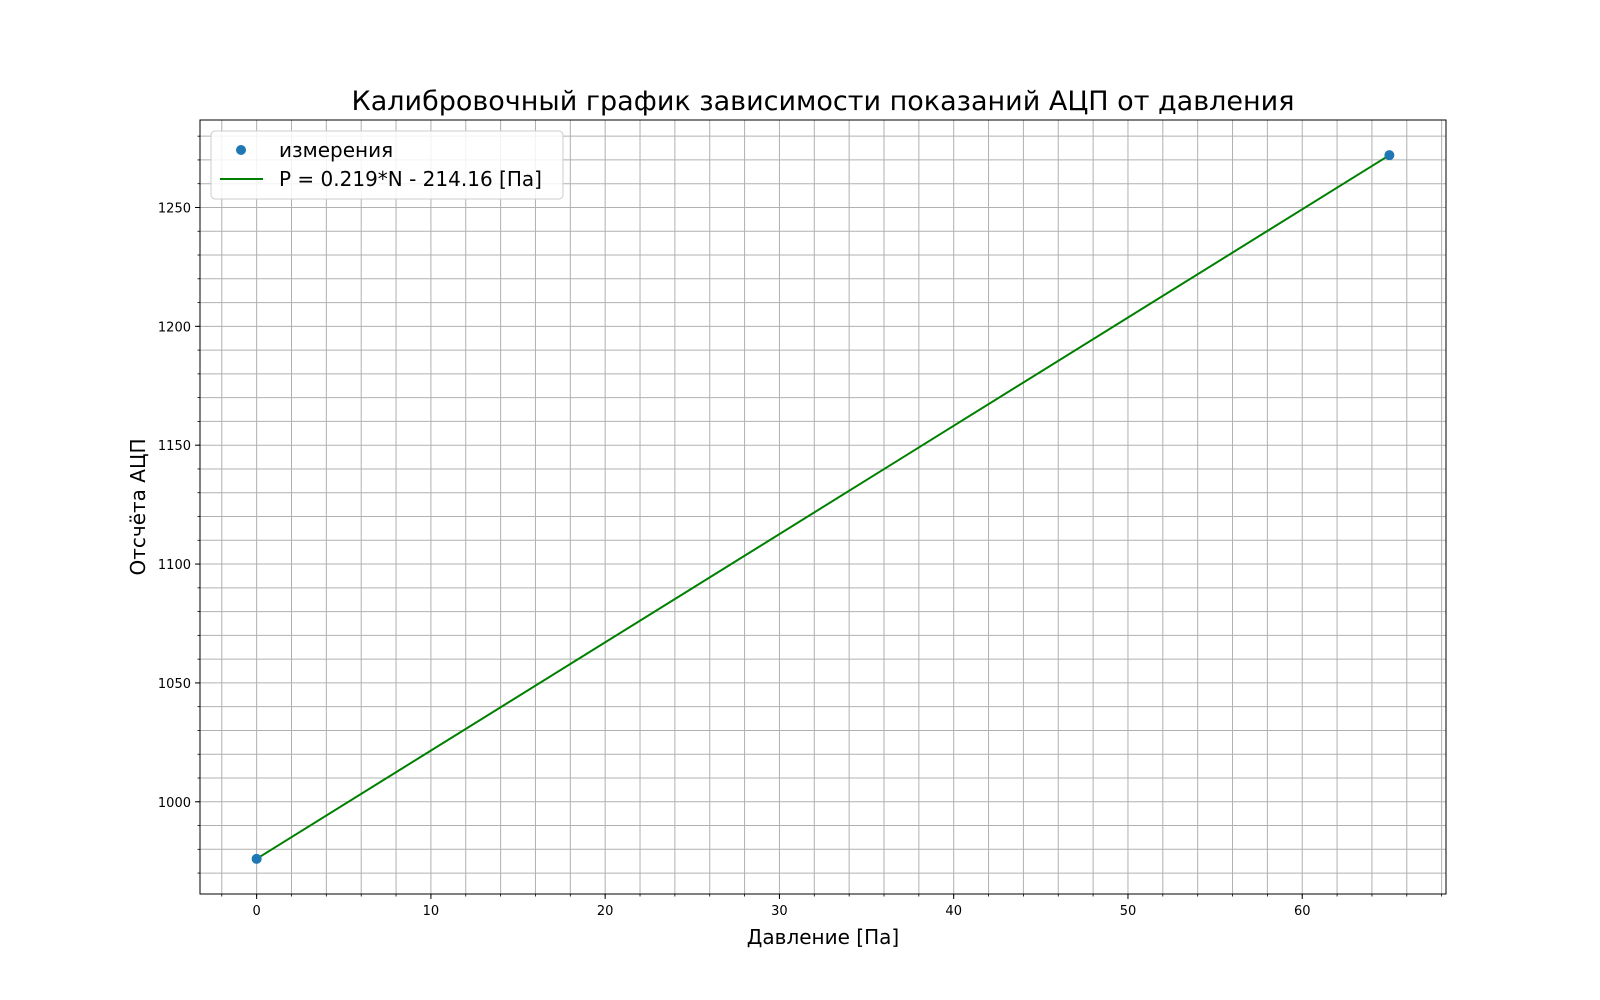  Describe the element at coordinates (174, 803) in the screenshot. I see `y-tick-label: 1000` at that location.